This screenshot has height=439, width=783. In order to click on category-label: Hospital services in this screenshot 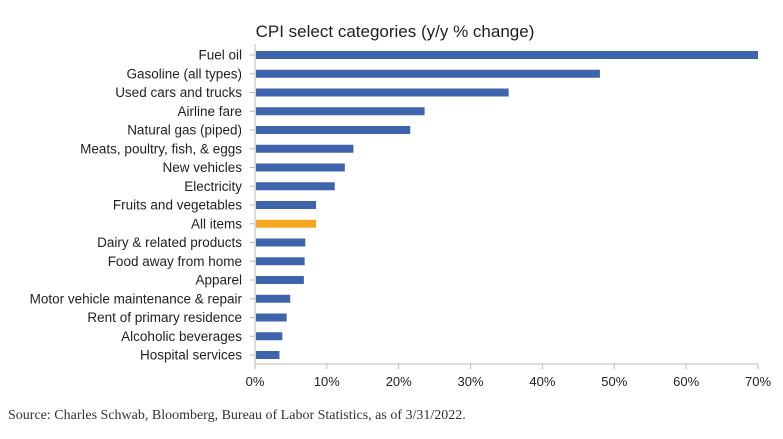, I will do `click(191, 355)`.